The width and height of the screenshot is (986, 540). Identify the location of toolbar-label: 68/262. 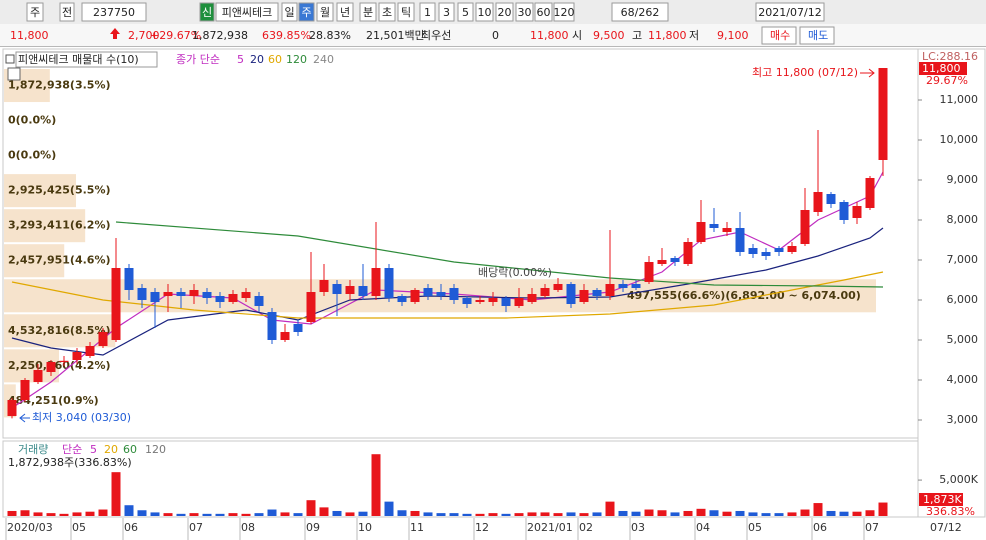
(640, 12).